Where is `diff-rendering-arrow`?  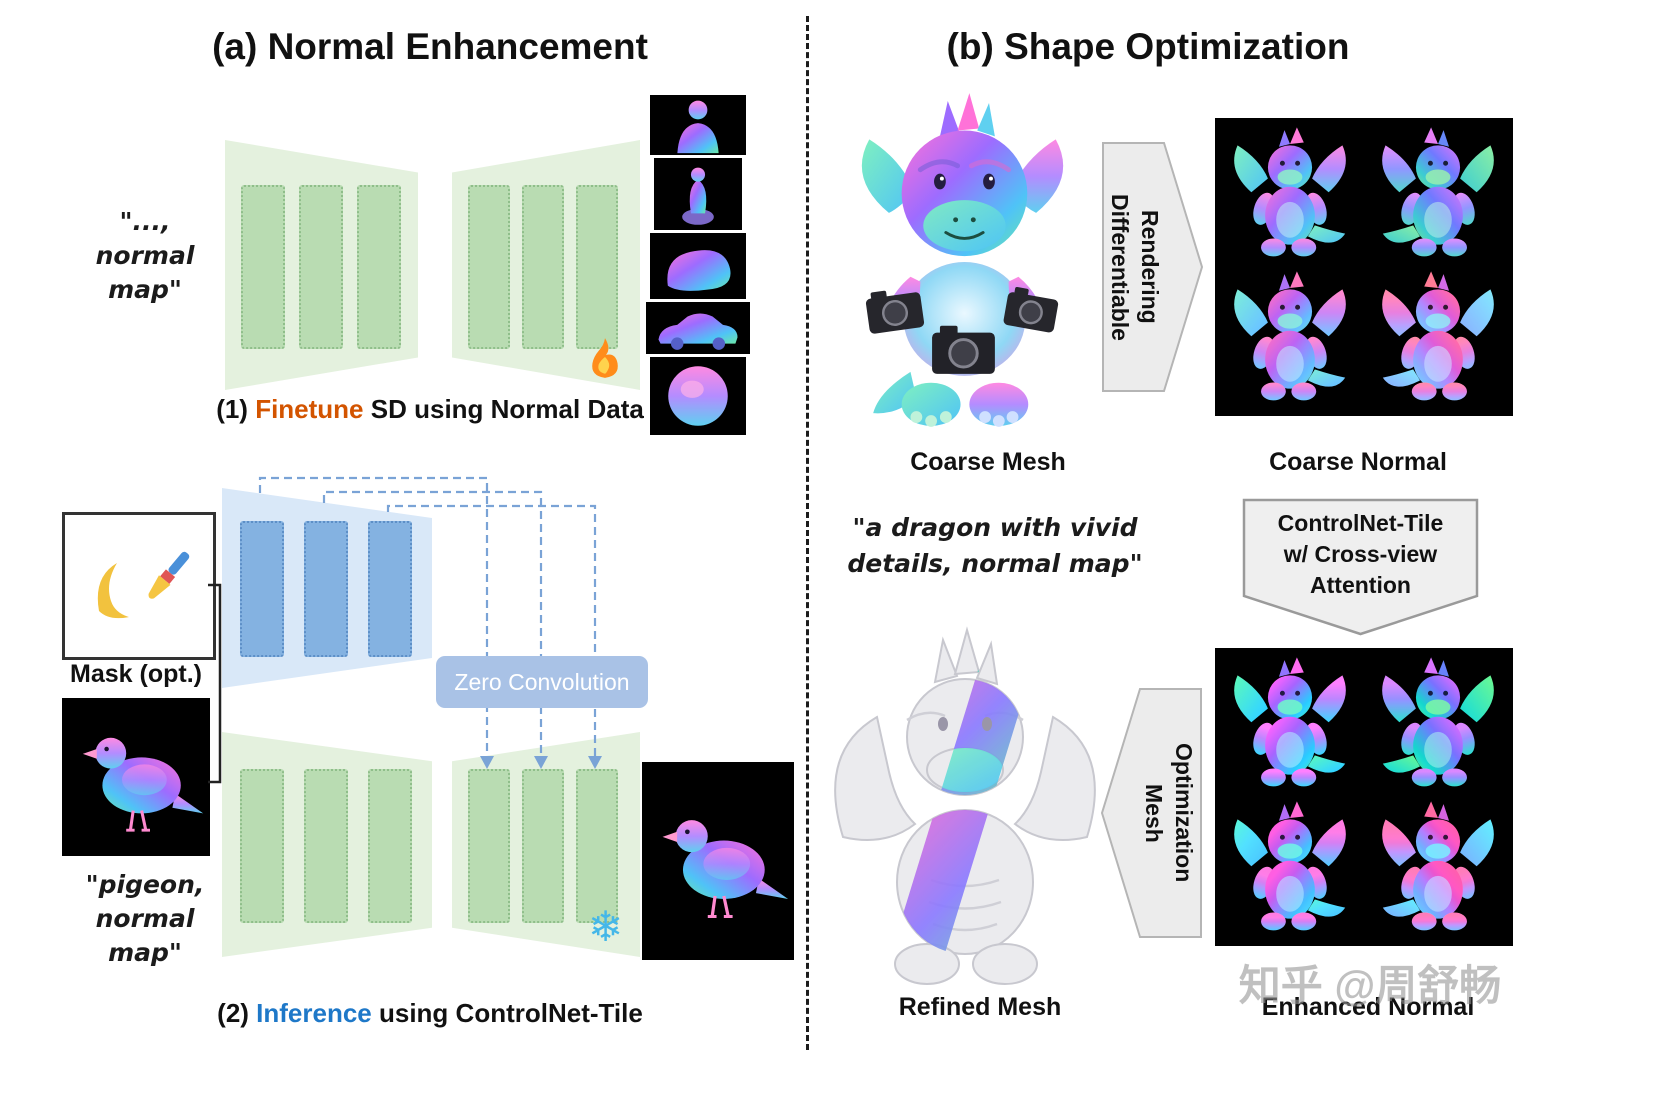
diff-rendering-arrow is located at coordinates (1153, 267).